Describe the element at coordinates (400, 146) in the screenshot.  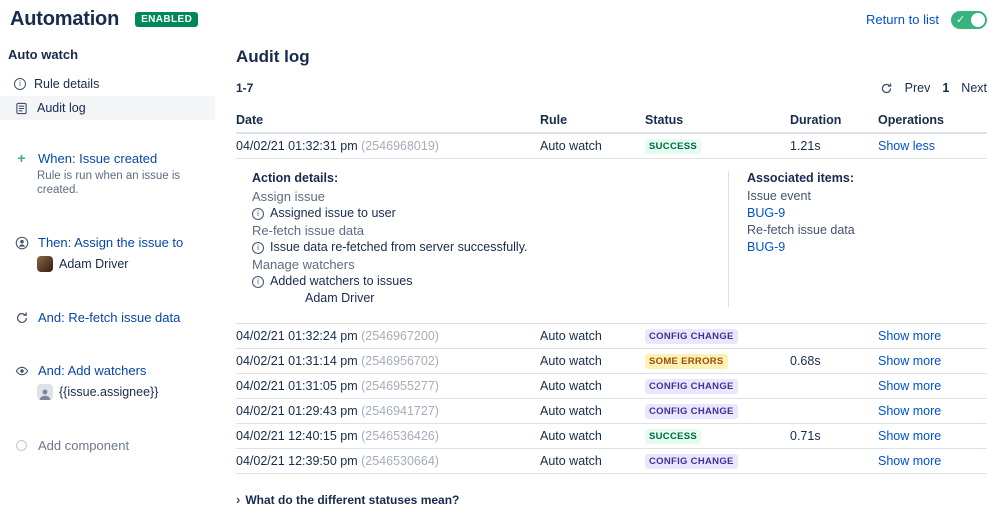
I see `log-id: (2546968019)` at that location.